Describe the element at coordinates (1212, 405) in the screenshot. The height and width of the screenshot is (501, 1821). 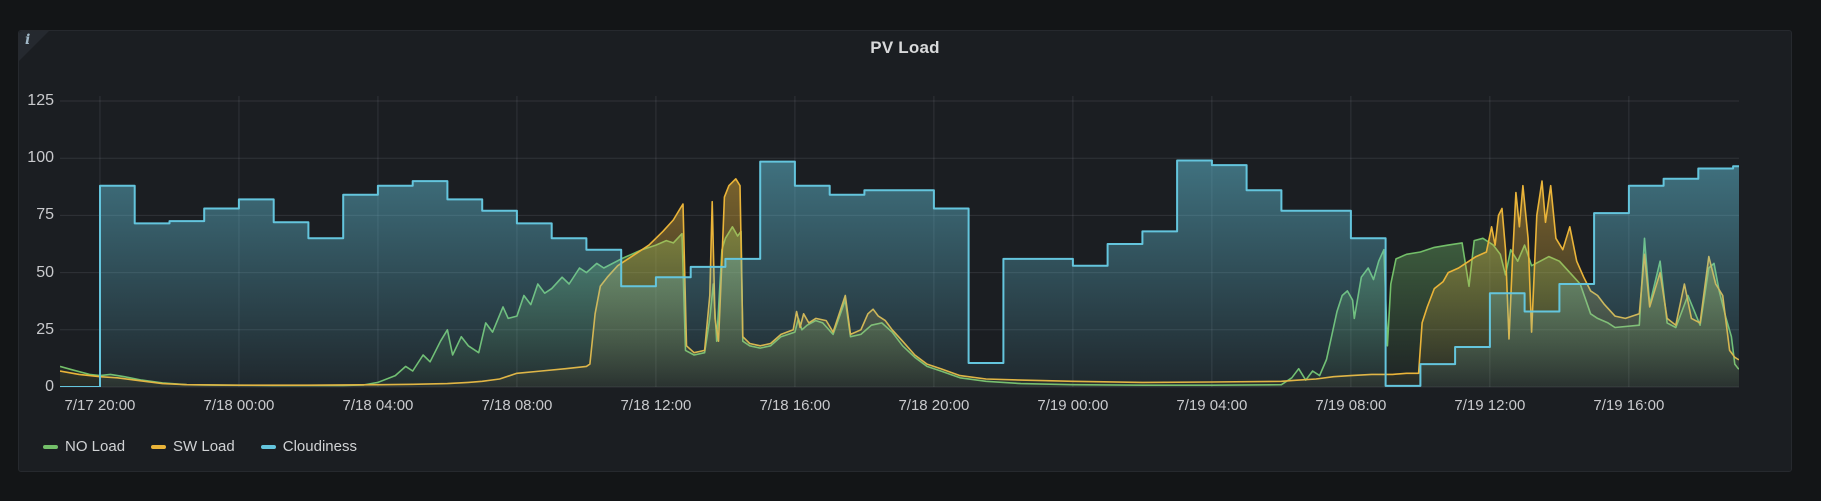
I see `x-tick-label: 7/19 04:00` at that location.